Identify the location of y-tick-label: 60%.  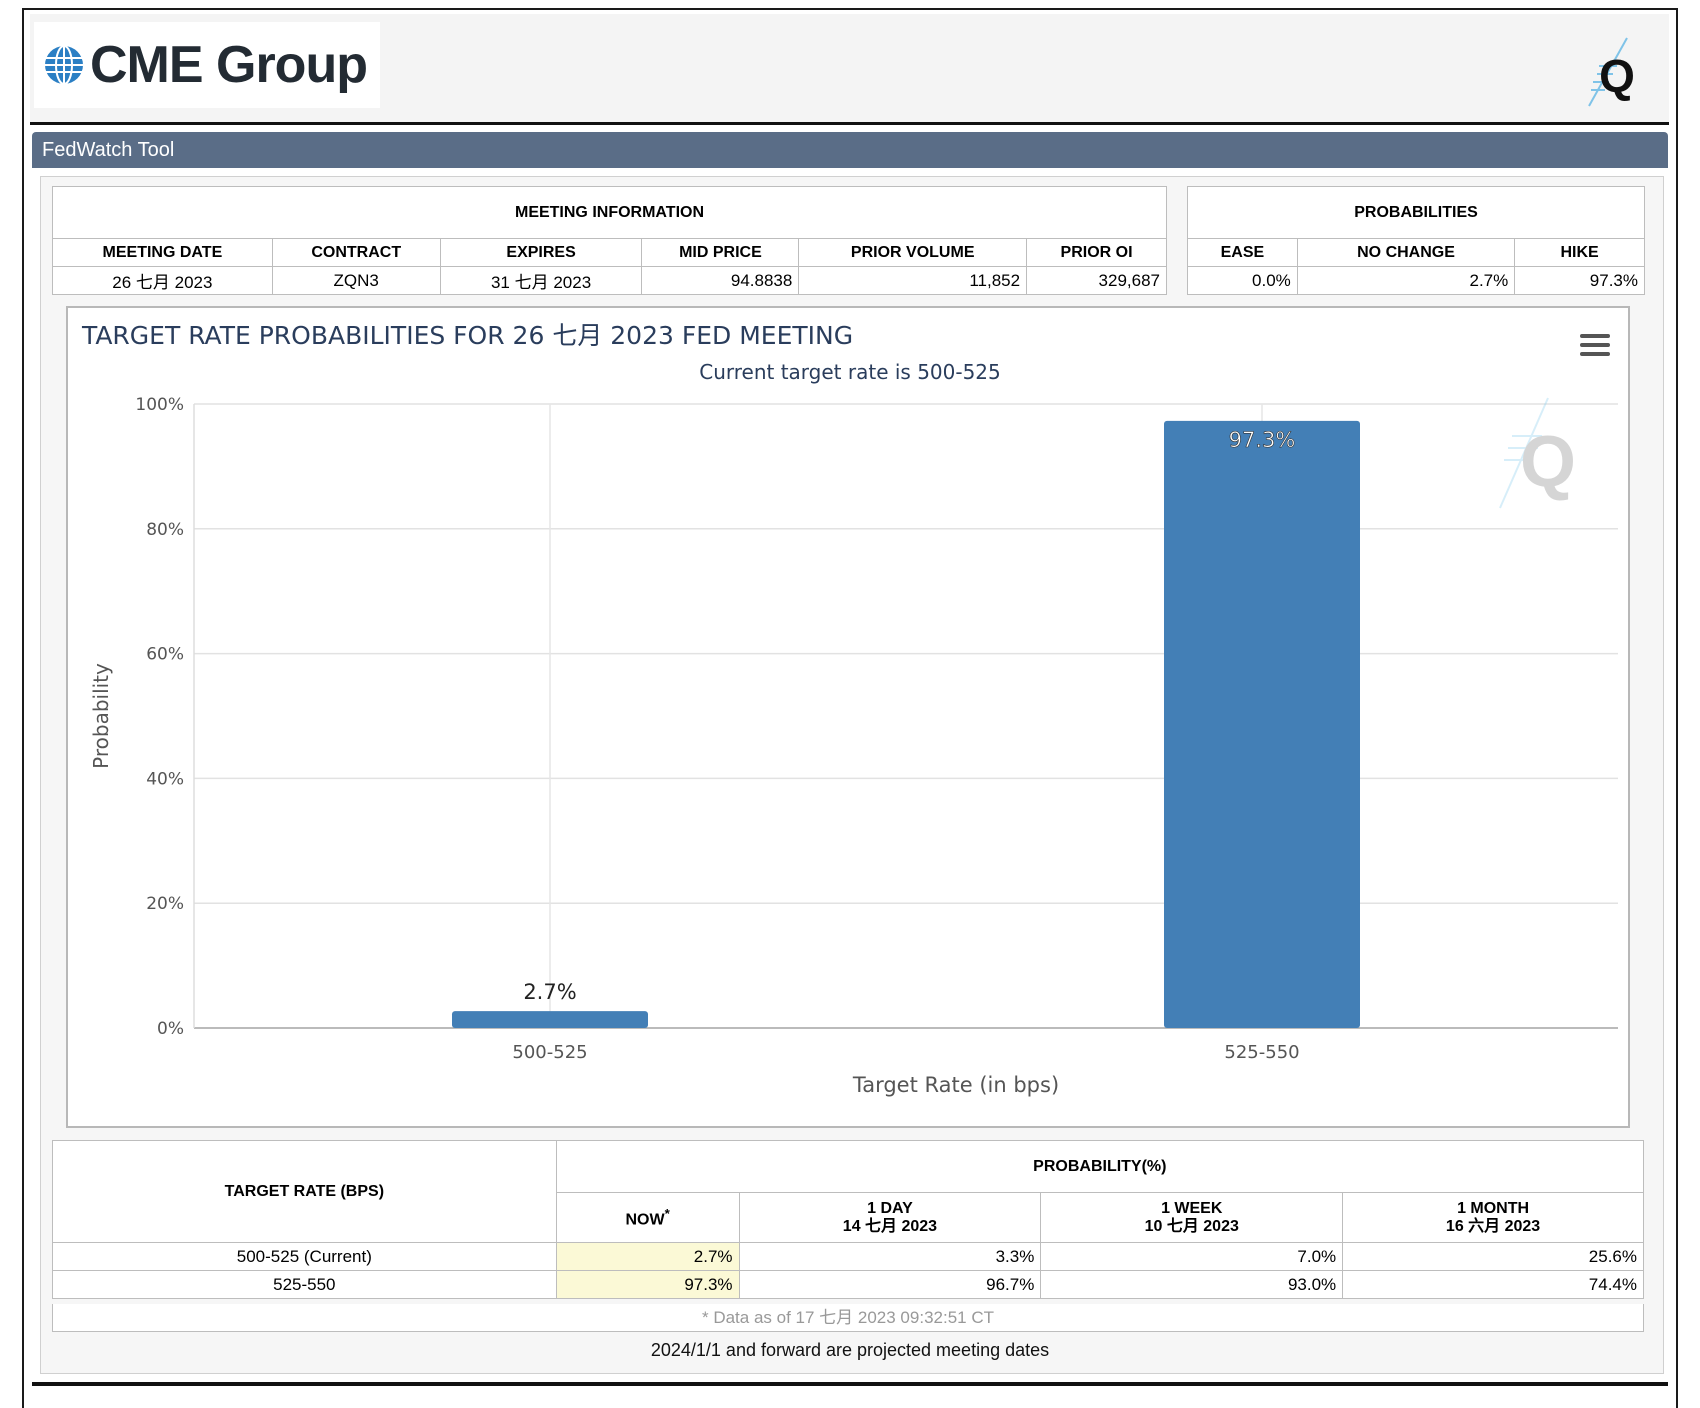
(165, 655).